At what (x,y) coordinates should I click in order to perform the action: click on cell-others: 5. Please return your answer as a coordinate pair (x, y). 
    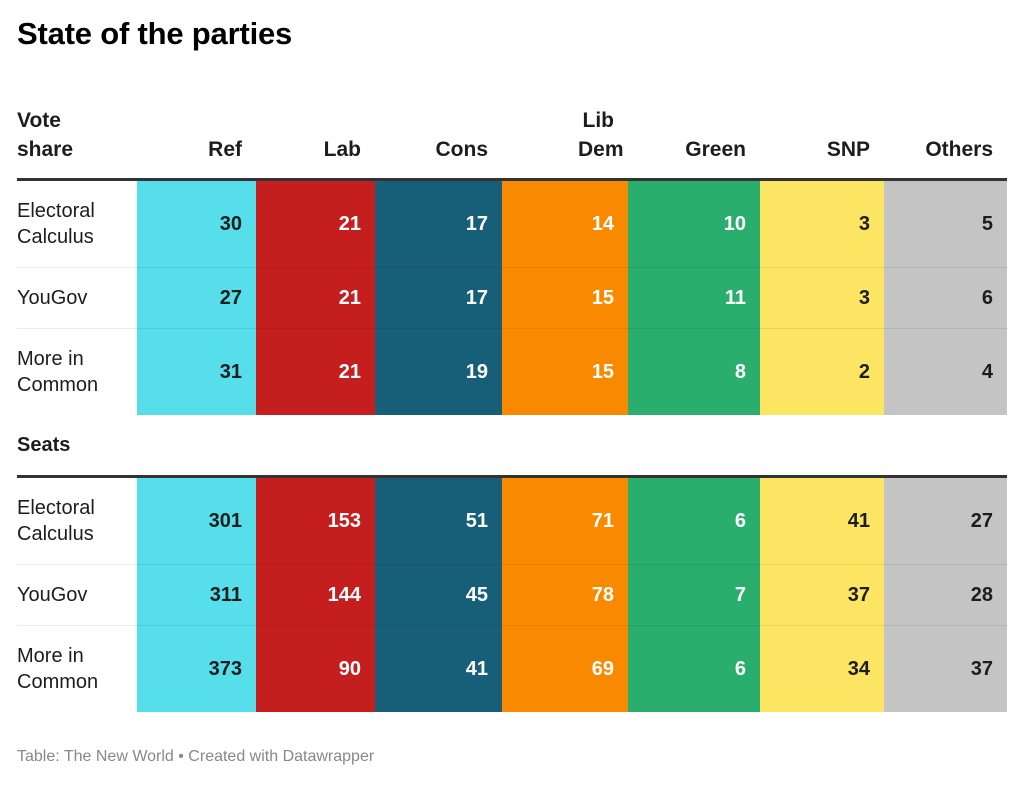
    Looking at the image, I should click on (945, 223).